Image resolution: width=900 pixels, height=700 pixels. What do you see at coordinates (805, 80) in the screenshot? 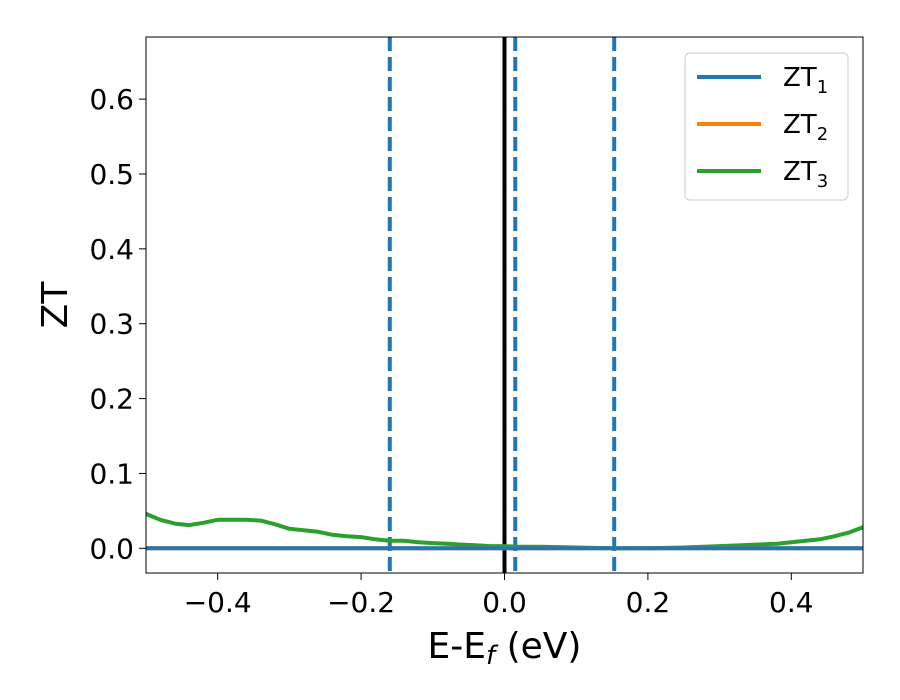
I see `legend-label-zt1: ZT1` at bounding box center [805, 80].